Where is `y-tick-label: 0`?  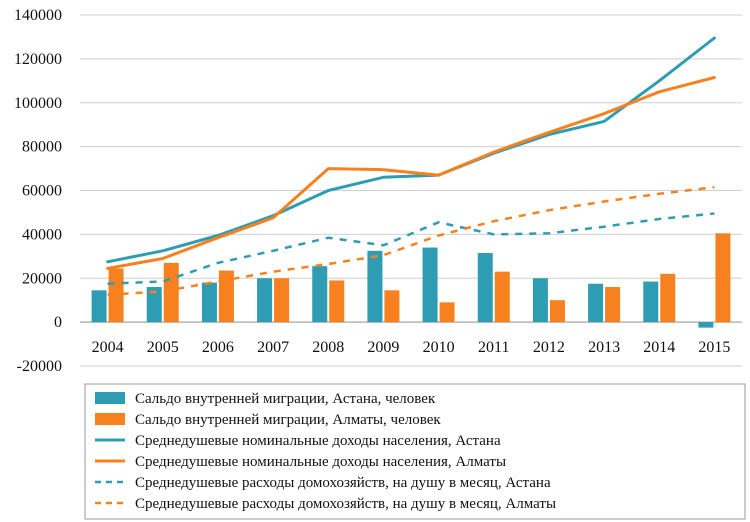 y-tick-label: 0 is located at coordinates (58, 322).